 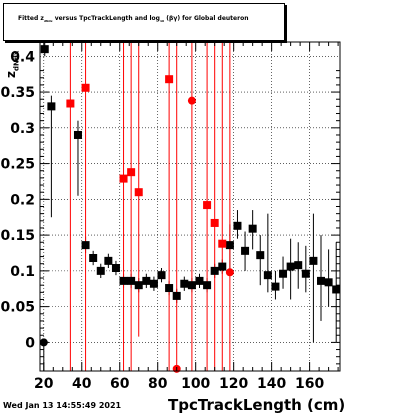 I want to click on x-tick-label: 40, so click(x=82, y=384).